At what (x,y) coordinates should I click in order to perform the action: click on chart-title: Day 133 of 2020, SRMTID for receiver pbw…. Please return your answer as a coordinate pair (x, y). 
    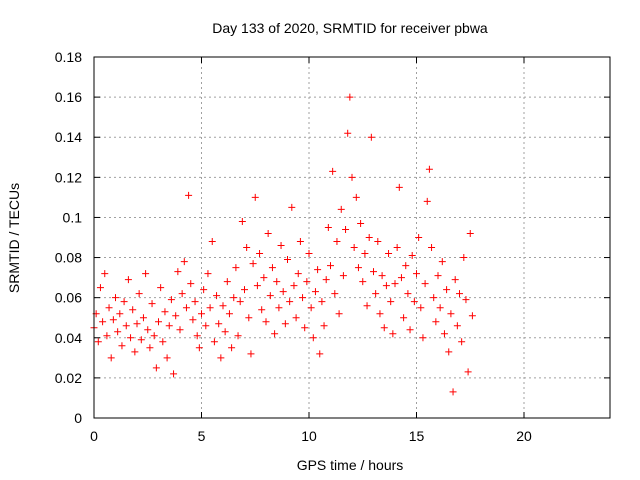
    Looking at the image, I should click on (350, 28).